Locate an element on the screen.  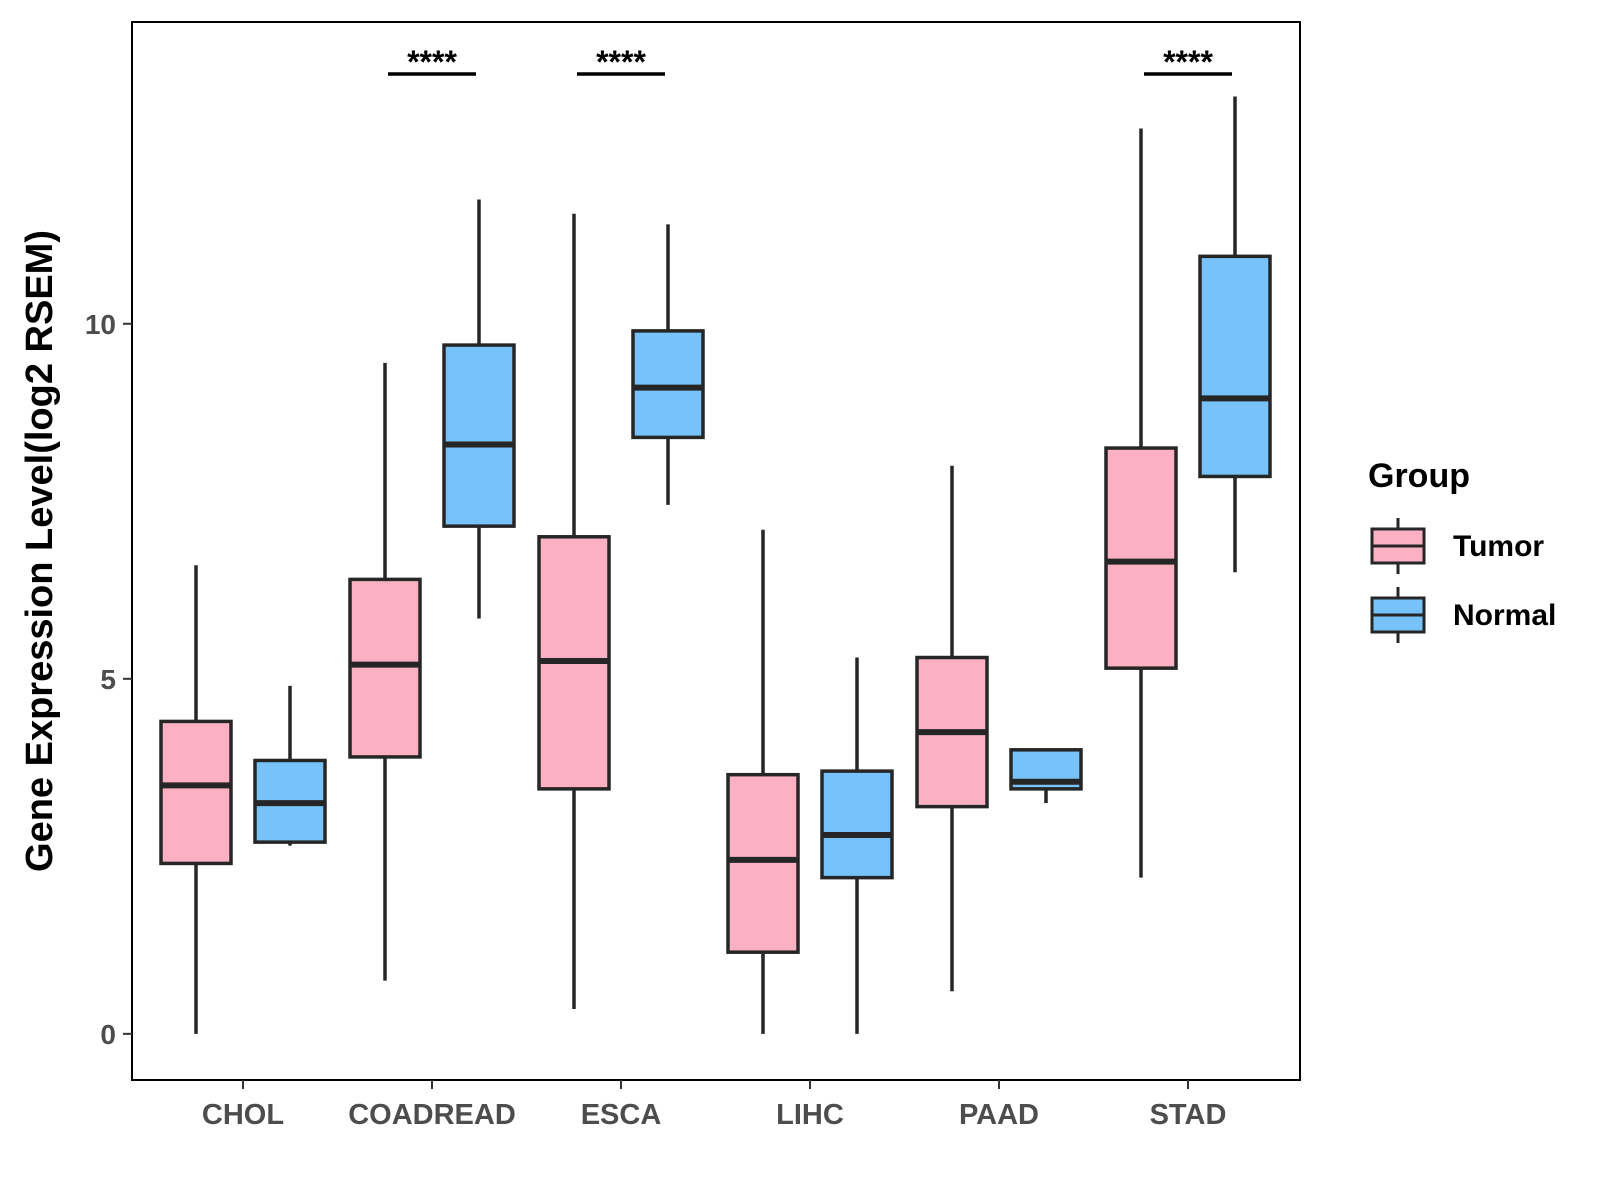
legend-label: Tumor is located at coordinates (1498, 546).